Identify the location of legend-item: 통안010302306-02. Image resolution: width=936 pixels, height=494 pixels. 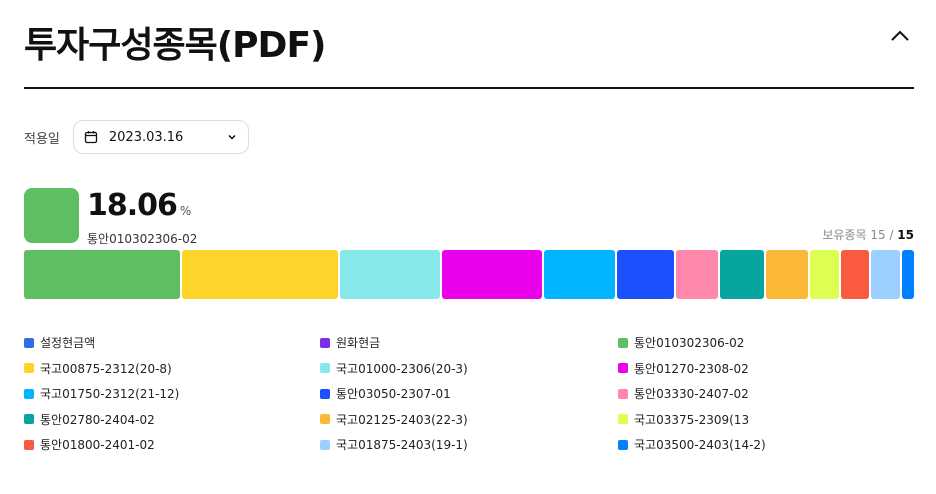
(766, 343).